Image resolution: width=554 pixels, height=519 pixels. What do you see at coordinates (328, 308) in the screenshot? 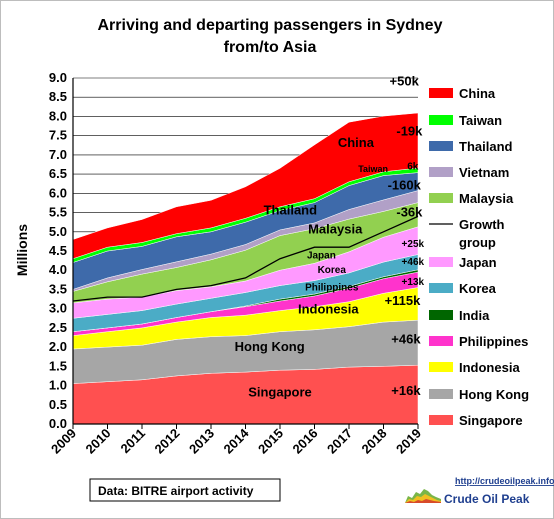
I see `area-label: Indonesia` at bounding box center [328, 308].